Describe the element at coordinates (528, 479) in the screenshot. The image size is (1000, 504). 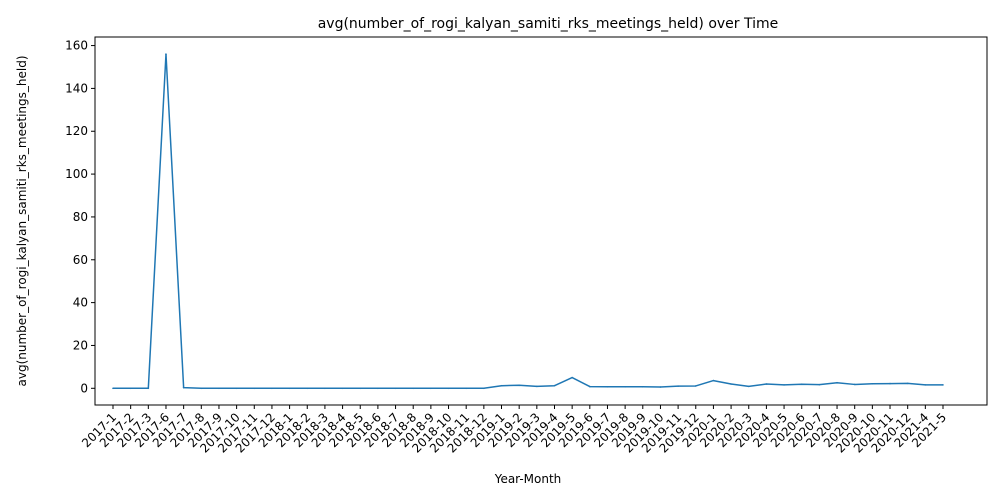
I see `x-axis-label: Year-Month` at that location.